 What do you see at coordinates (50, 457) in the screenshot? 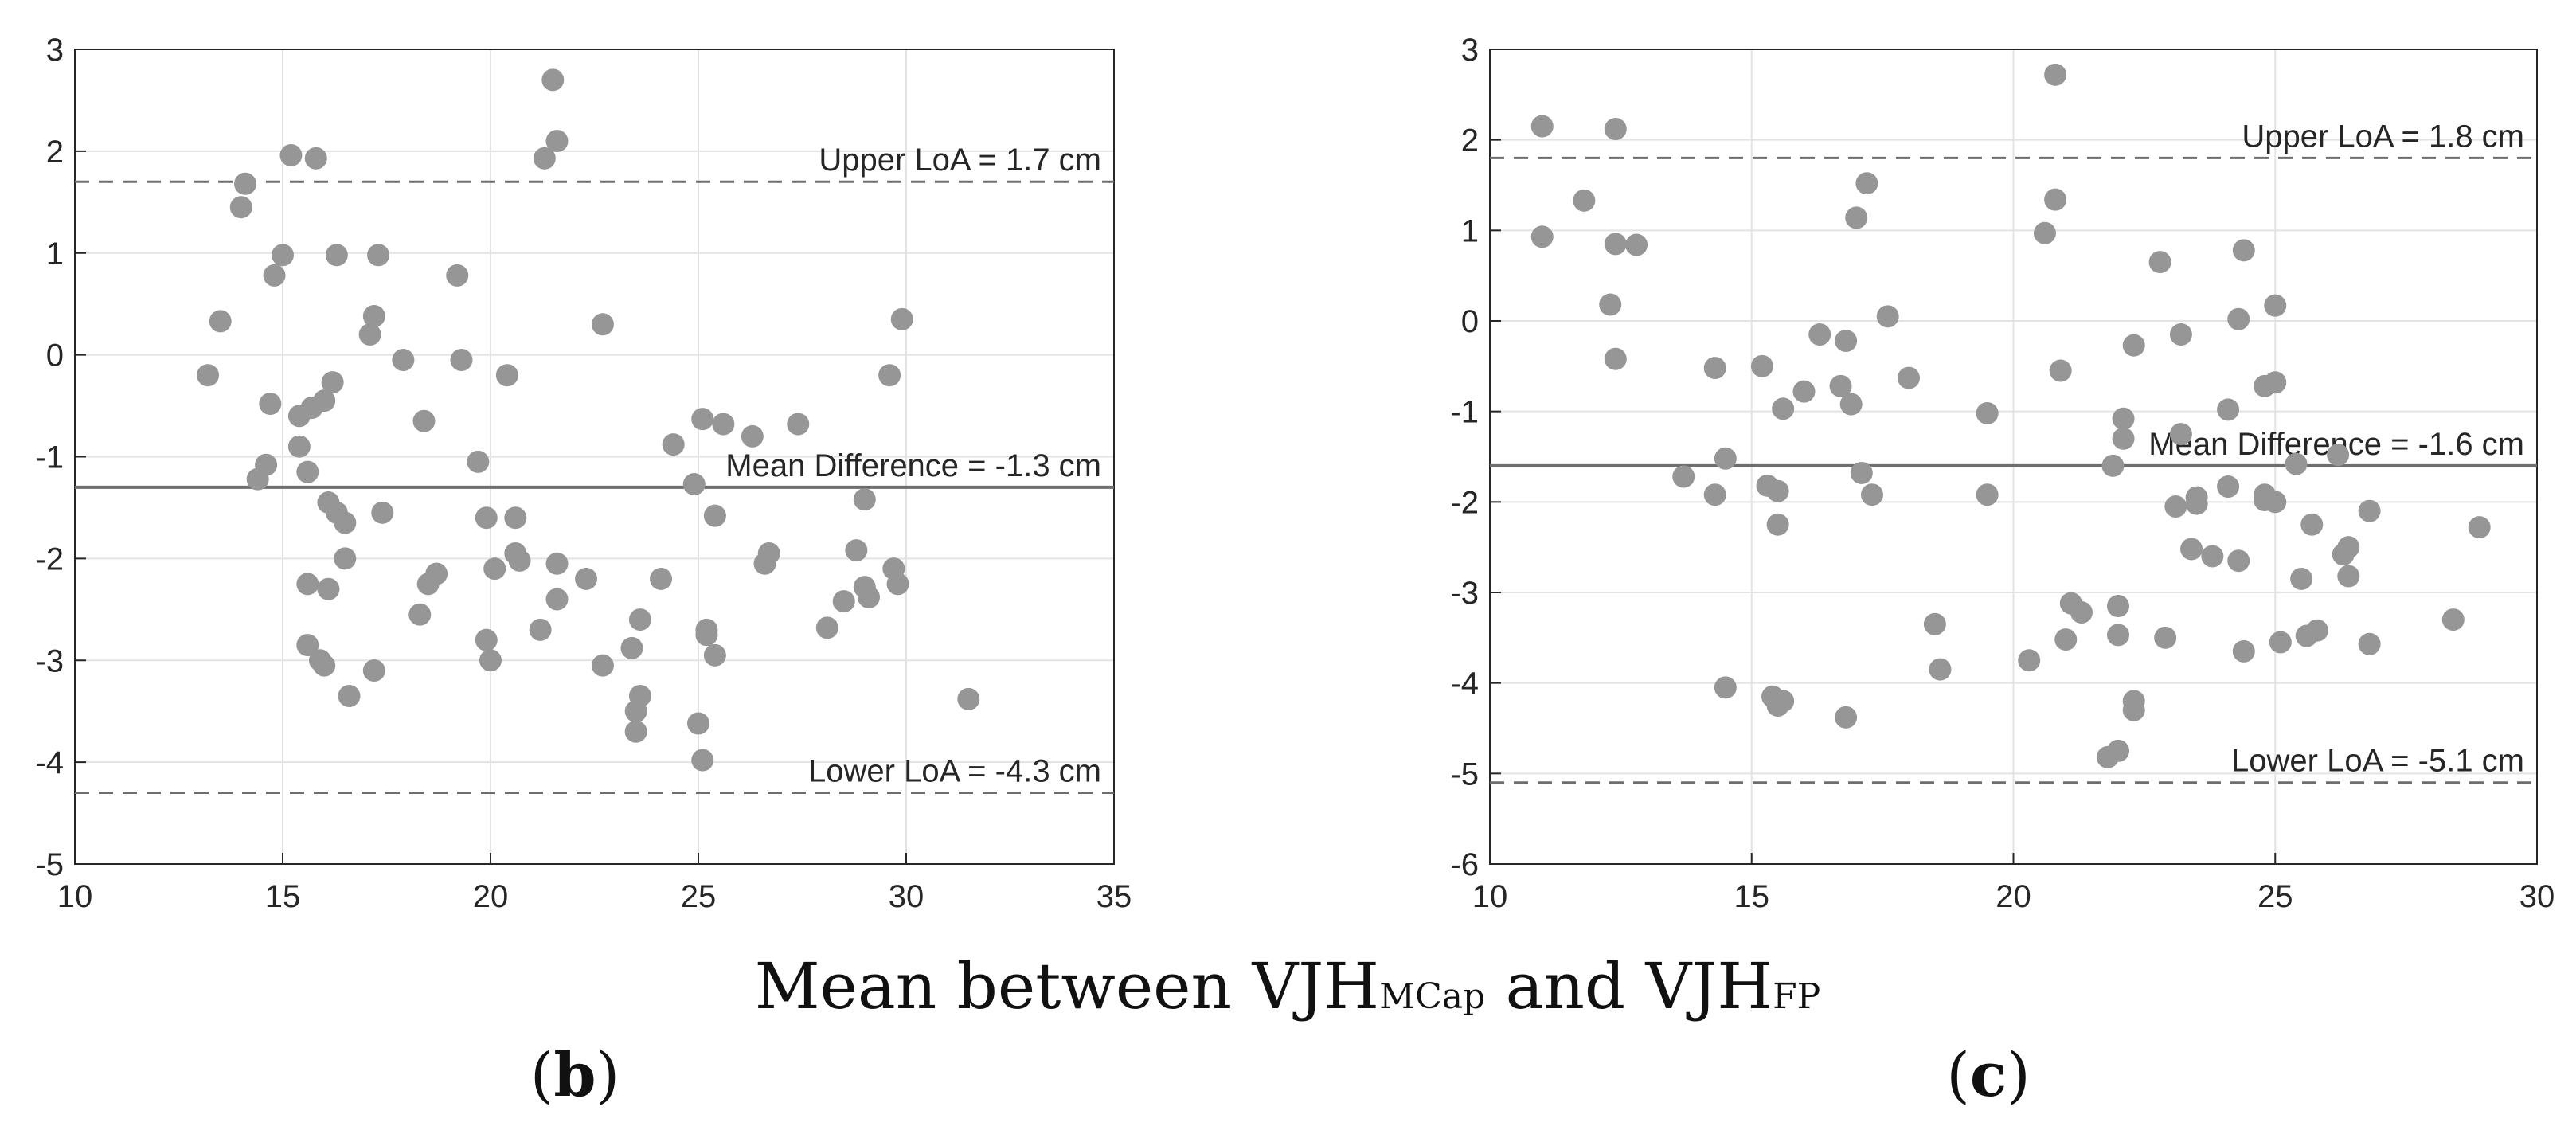
I see `y-tick-label: -1` at bounding box center [50, 457].